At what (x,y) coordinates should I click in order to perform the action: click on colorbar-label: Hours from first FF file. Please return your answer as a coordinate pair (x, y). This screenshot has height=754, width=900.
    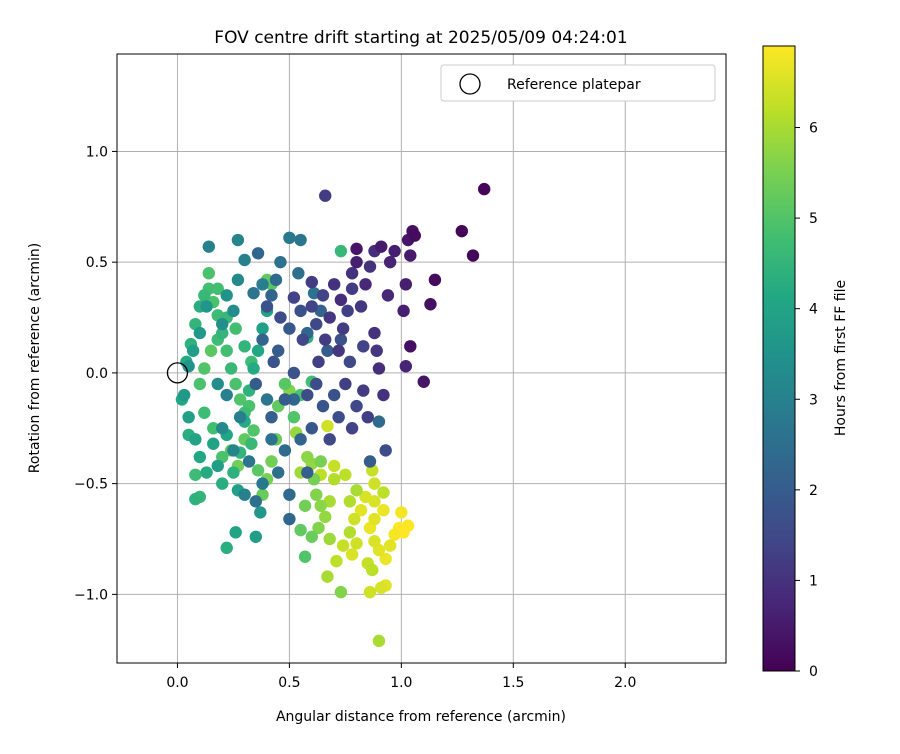
    Looking at the image, I should click on (841, 358).